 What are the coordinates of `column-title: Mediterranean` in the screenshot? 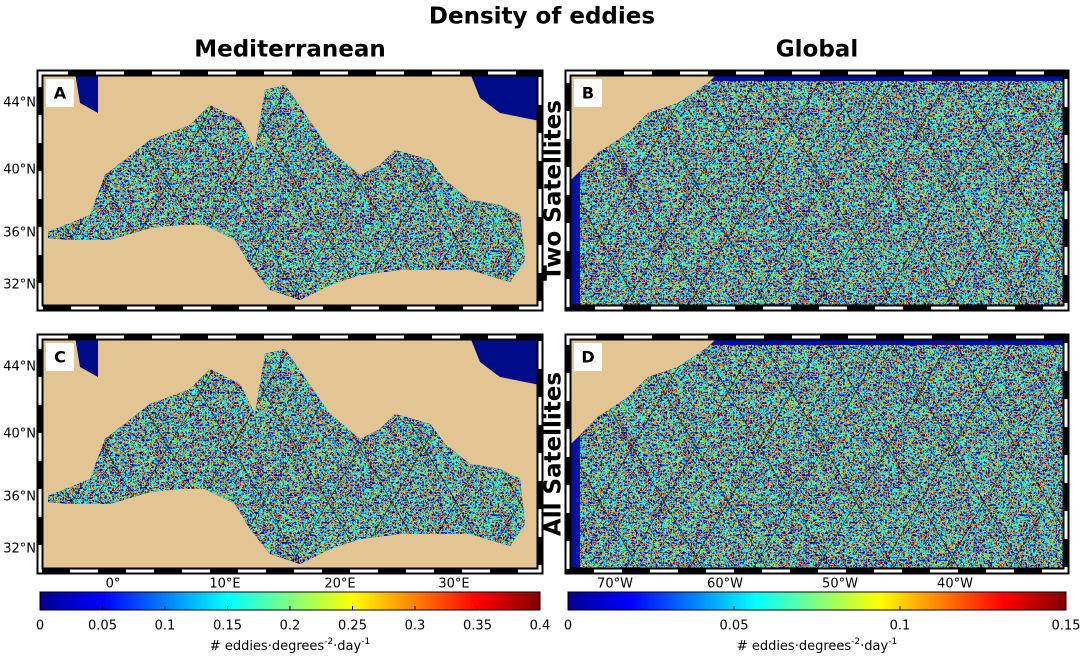 It's located at (290, 50).